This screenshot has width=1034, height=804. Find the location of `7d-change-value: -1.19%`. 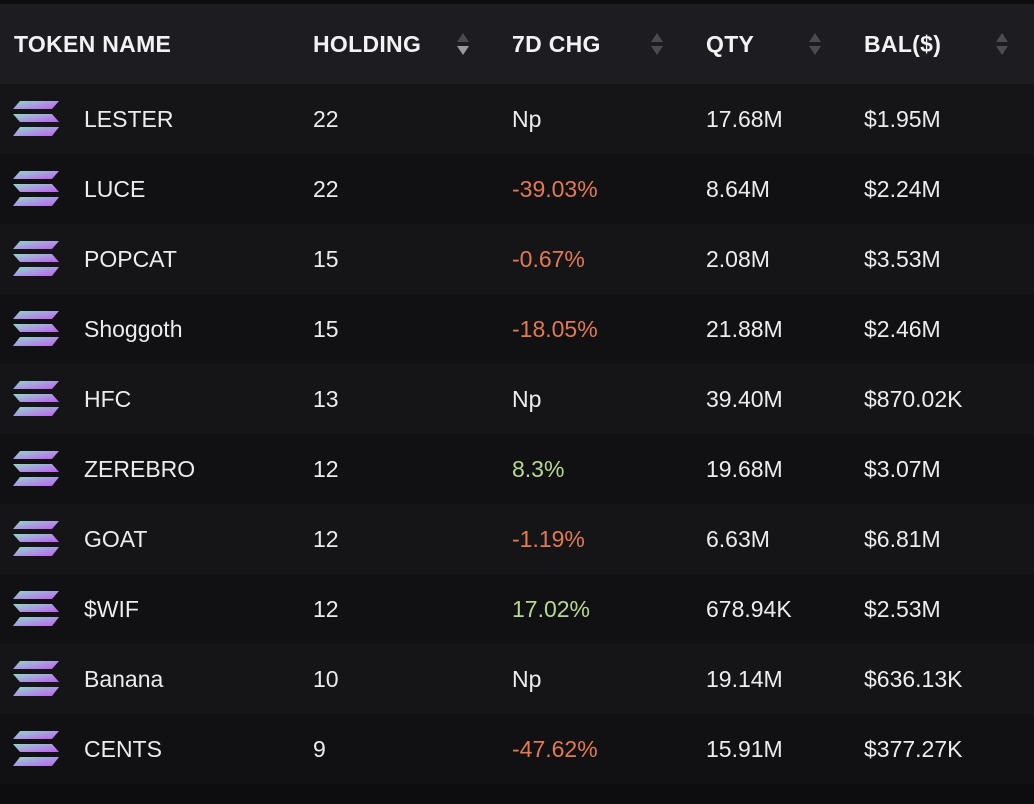

7d-change-value: -1.19% is located at coordinates (548, 538).